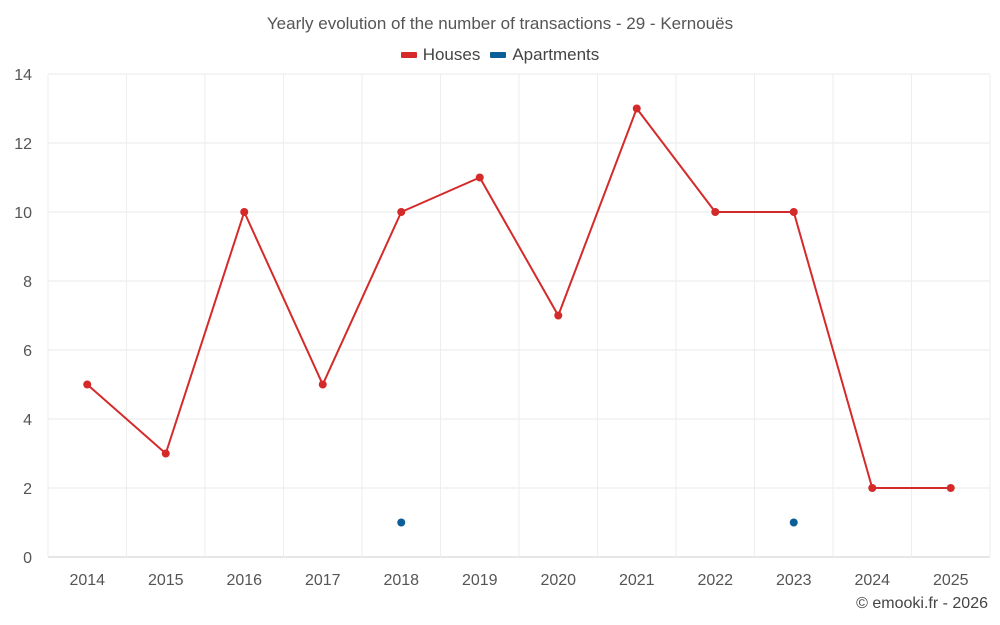  What do you see at coordinates (558, 580) in the screenshot?
I see `x-tick-label: 2020` at bounding box center [558, 580].